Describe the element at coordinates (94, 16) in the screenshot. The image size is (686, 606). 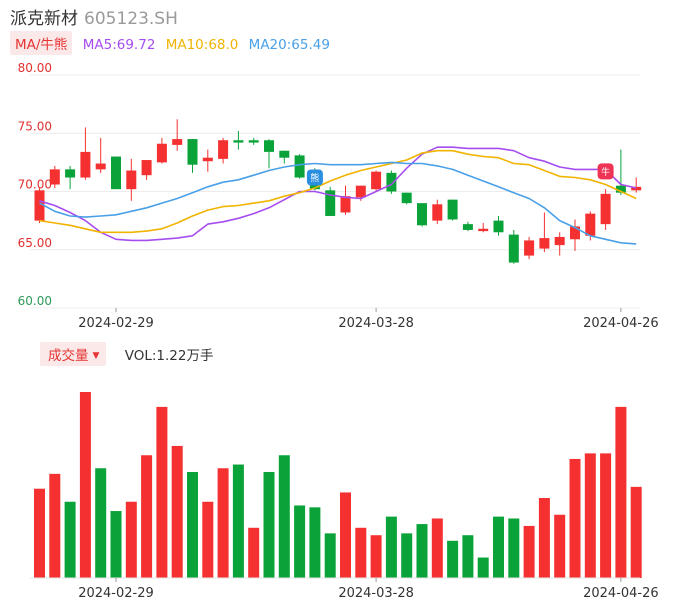
I see `stock-title: 派克新材 605123.SH` at that location.